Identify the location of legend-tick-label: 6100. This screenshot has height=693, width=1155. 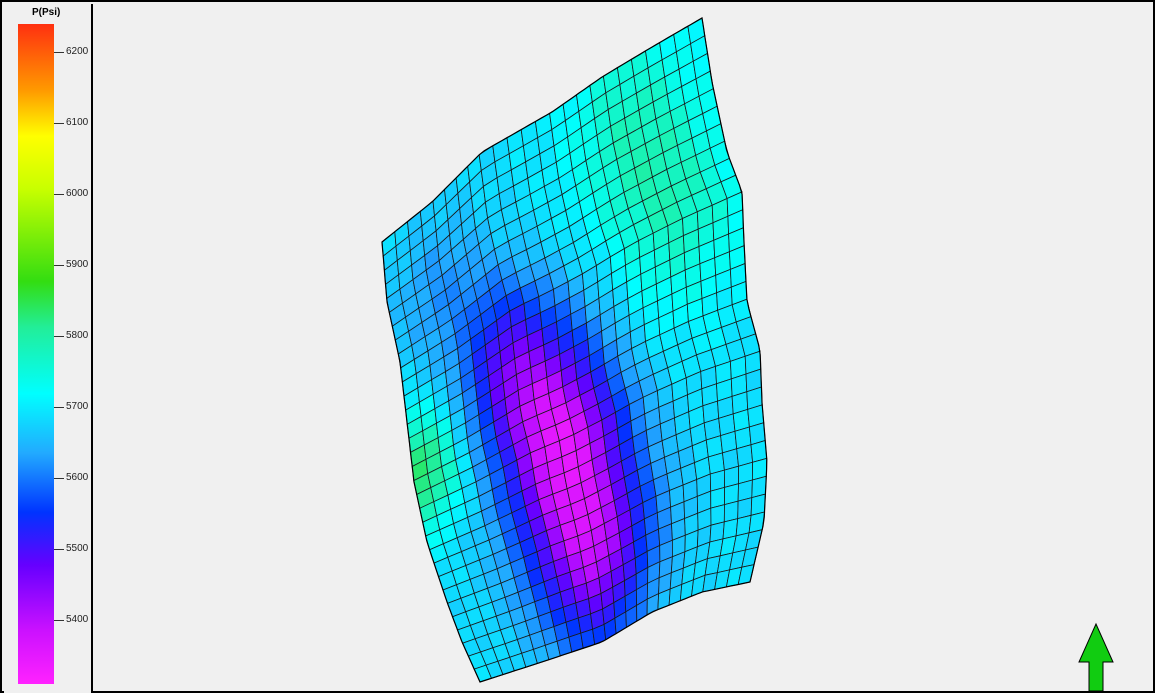
(77, 123).